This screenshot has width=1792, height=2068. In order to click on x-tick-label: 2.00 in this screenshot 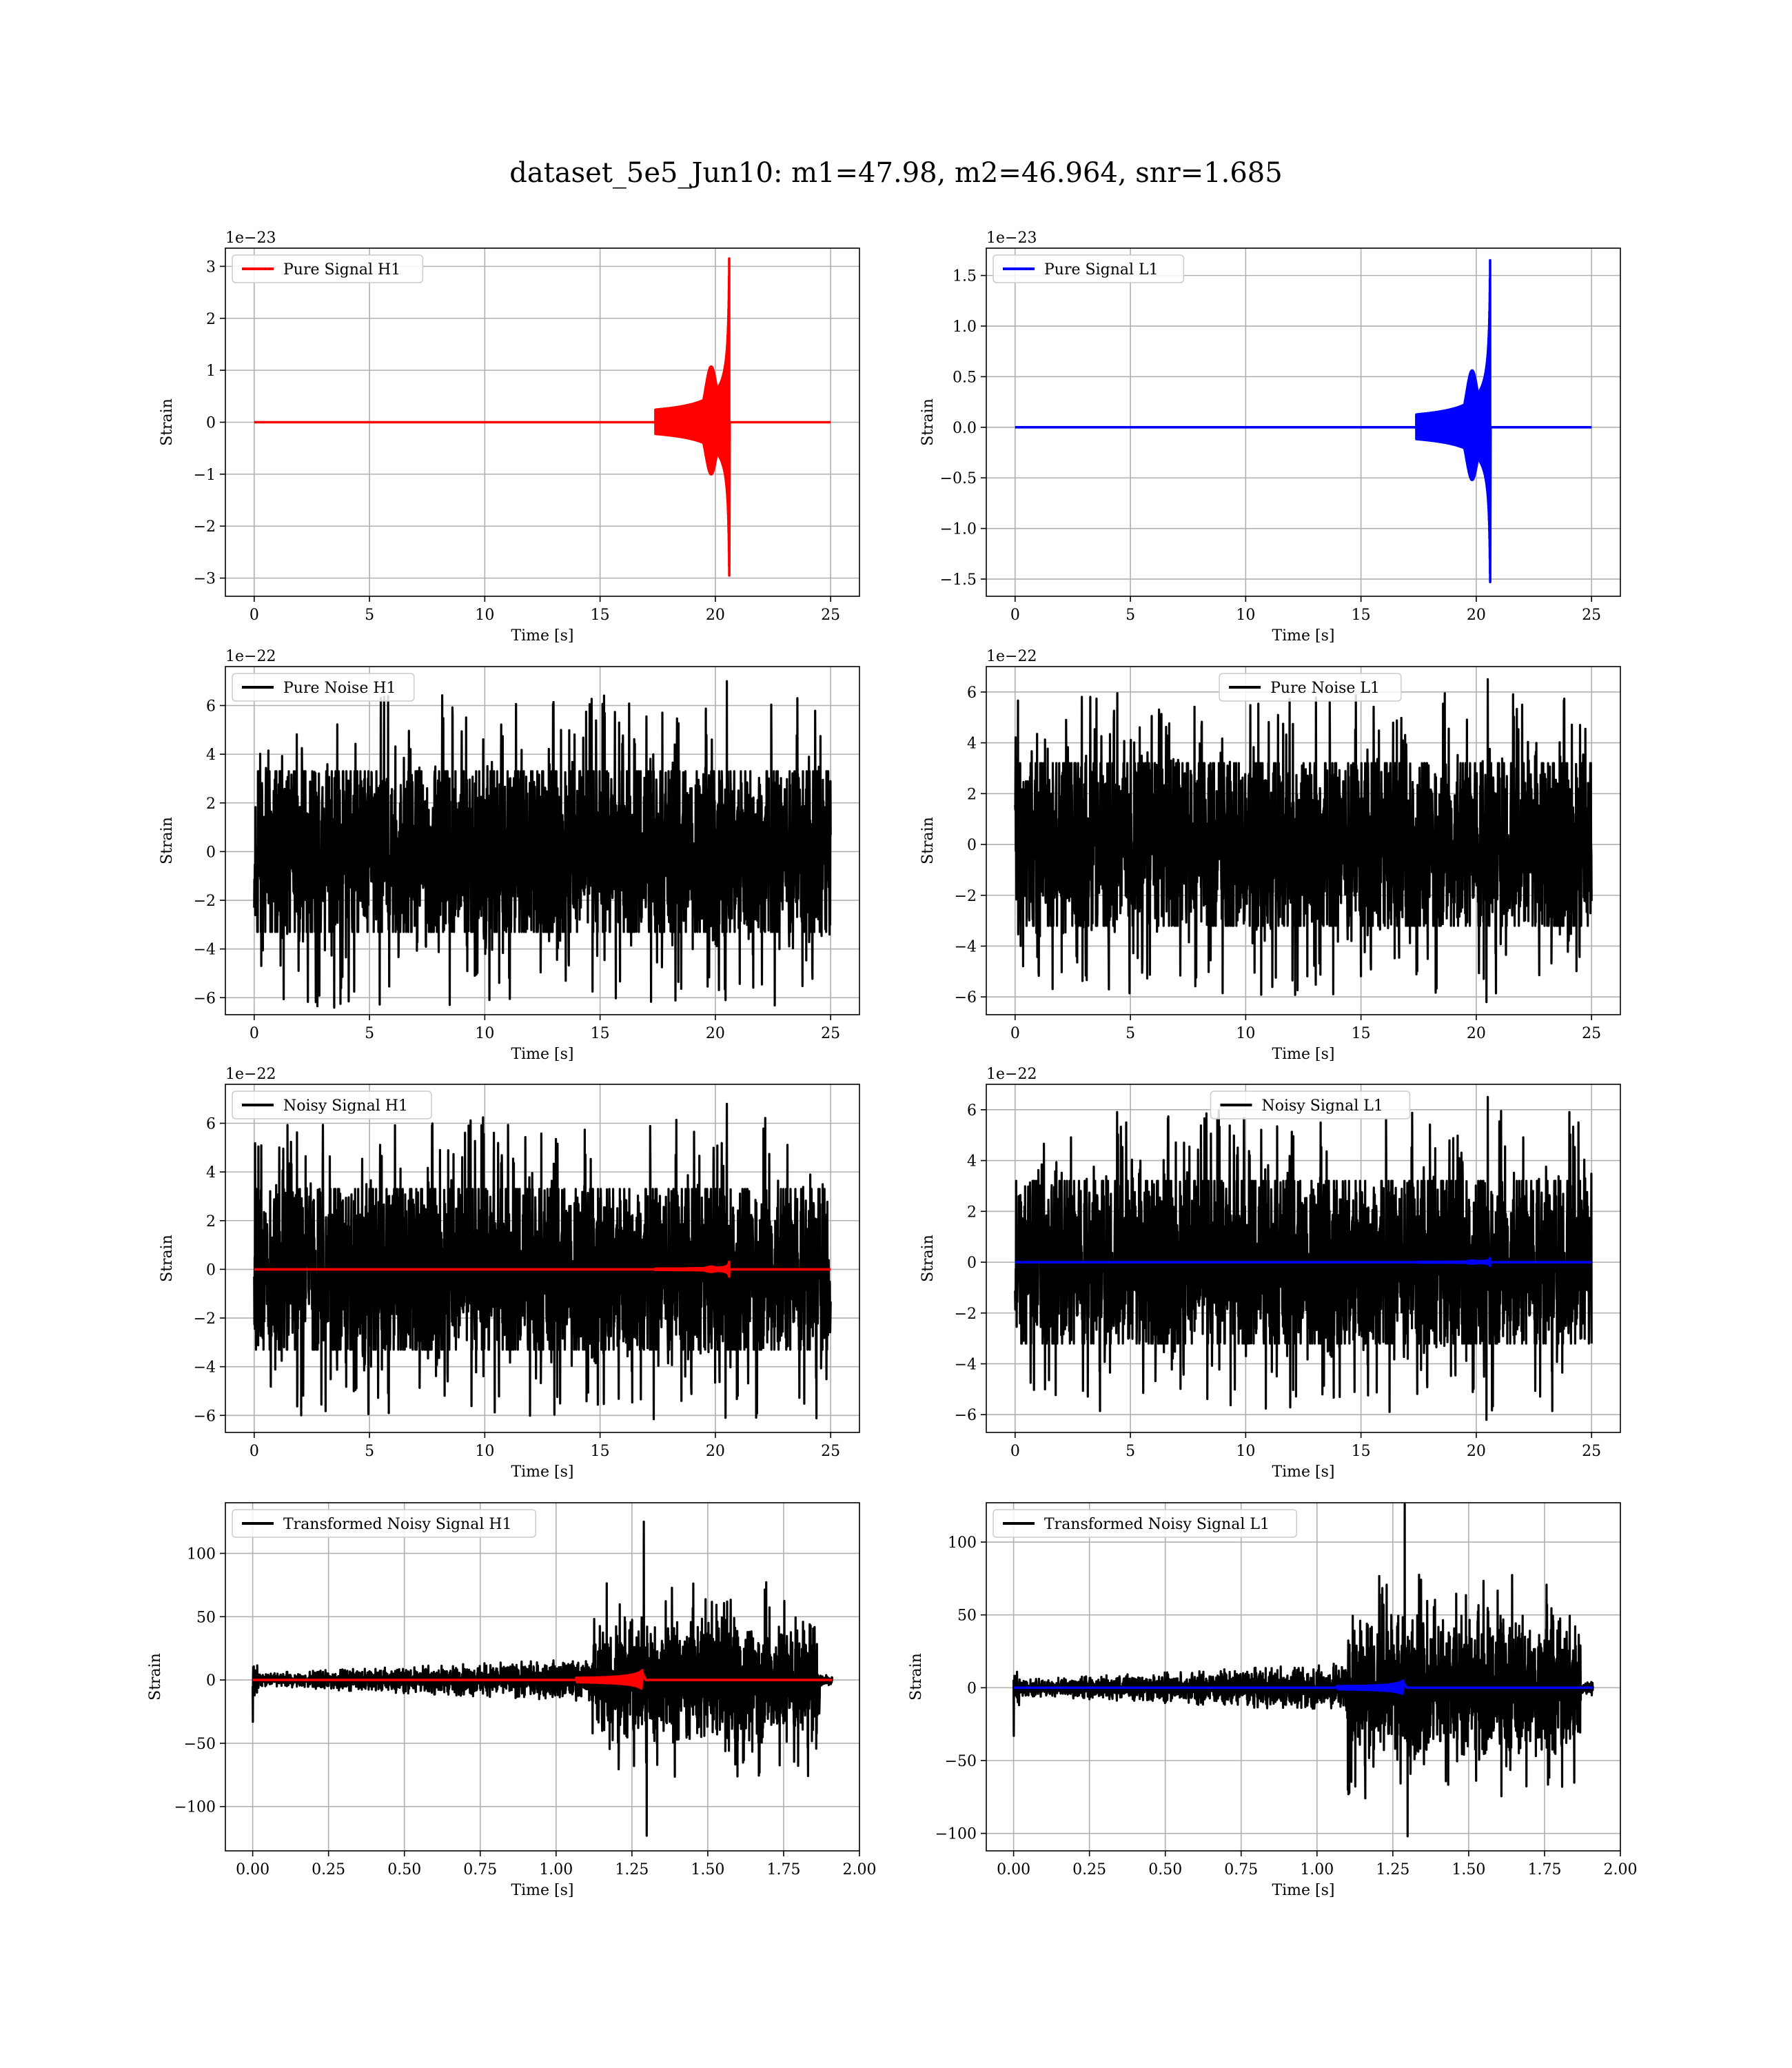, I will do `click(860, 1869)`.